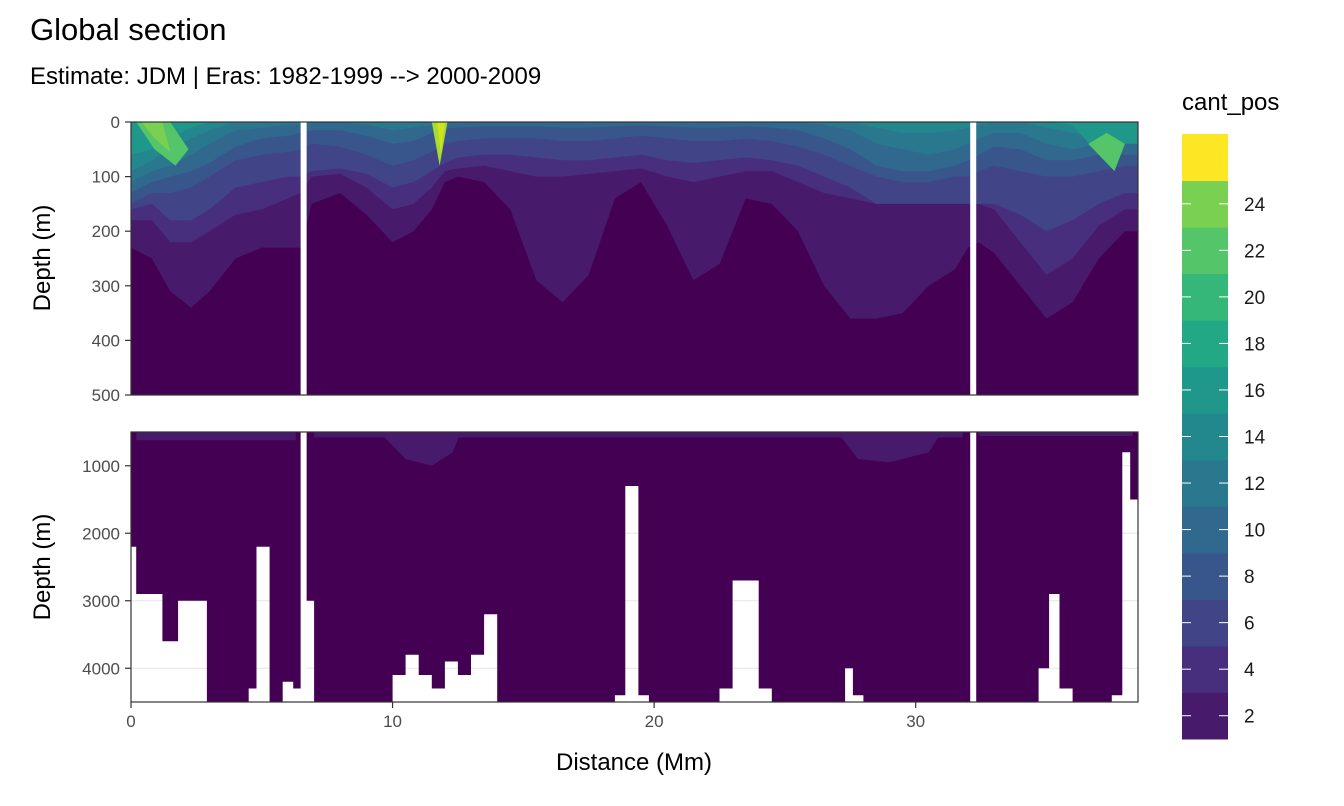 Image resolution: width=1344 pixels, height=806 pixels. I want to click on y-tick-label-upper: 100, so click(106, 177).